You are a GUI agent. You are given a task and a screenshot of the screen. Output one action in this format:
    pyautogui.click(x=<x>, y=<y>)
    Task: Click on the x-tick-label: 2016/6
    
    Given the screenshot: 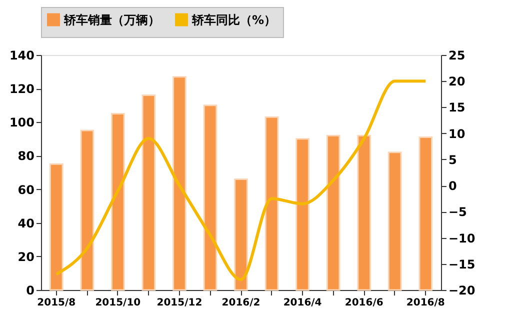 What is the action you would take?
    pyautogui.click(x=364, y=303)
    